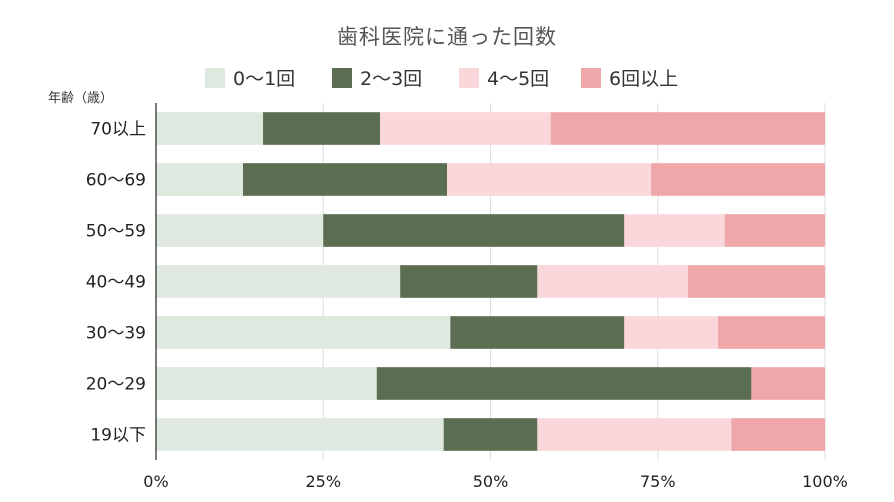 The image size is (894, 502). Describe the element at coordinates (643, 79) in the screenshot. I see `legend-label: 6回以上` at that location.